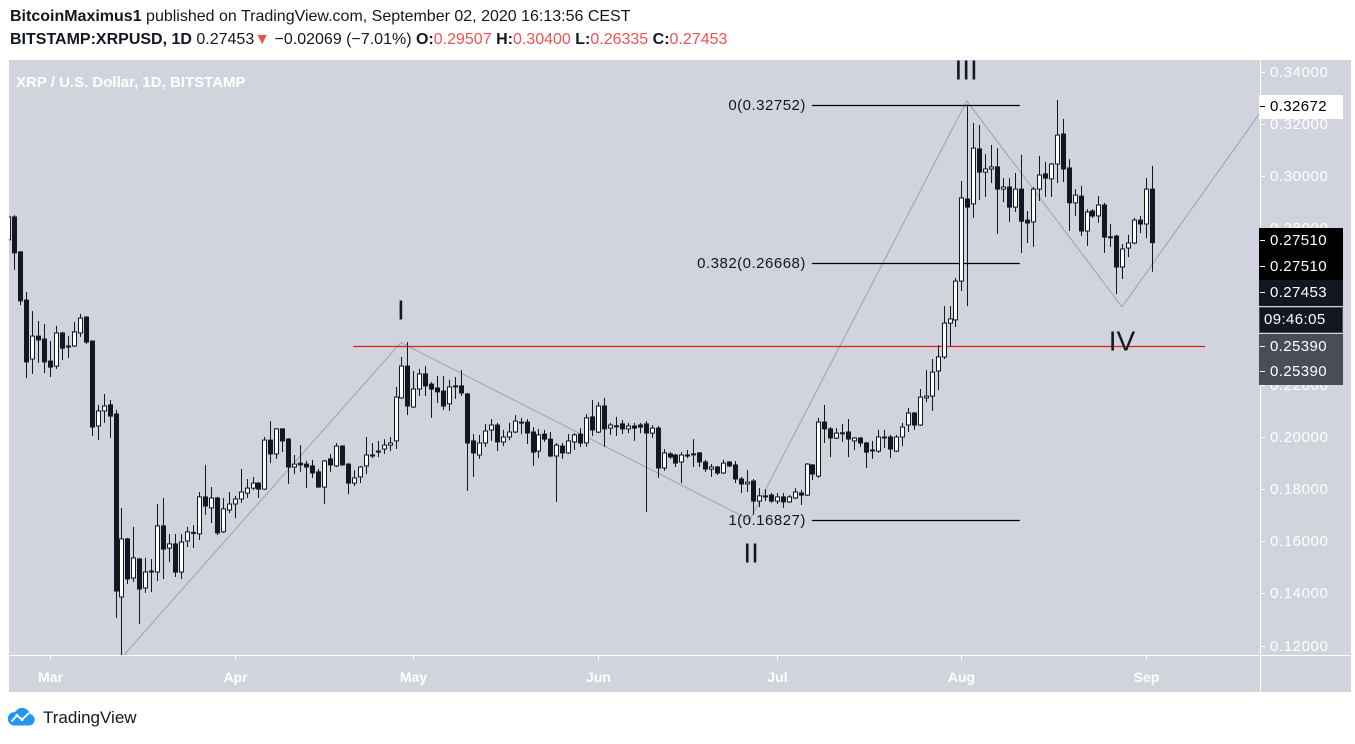  What do you see at coordinates (698, 39) in the screenshot?
I see `close-value: 0.27453` at bounding box center [698, 39].